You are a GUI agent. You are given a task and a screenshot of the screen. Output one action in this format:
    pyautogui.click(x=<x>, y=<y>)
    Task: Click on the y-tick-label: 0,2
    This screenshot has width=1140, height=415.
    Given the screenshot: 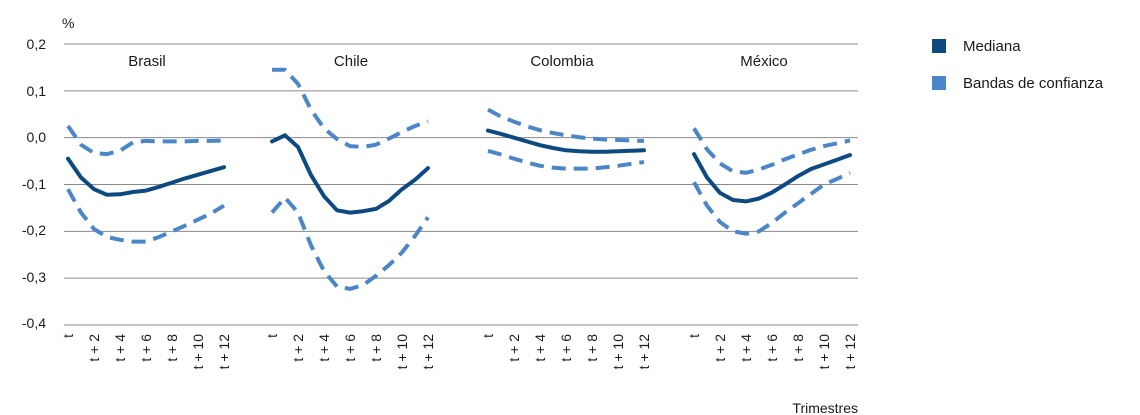 What is the action you would take?
    pyautogui.click(x=37, y=44)
    